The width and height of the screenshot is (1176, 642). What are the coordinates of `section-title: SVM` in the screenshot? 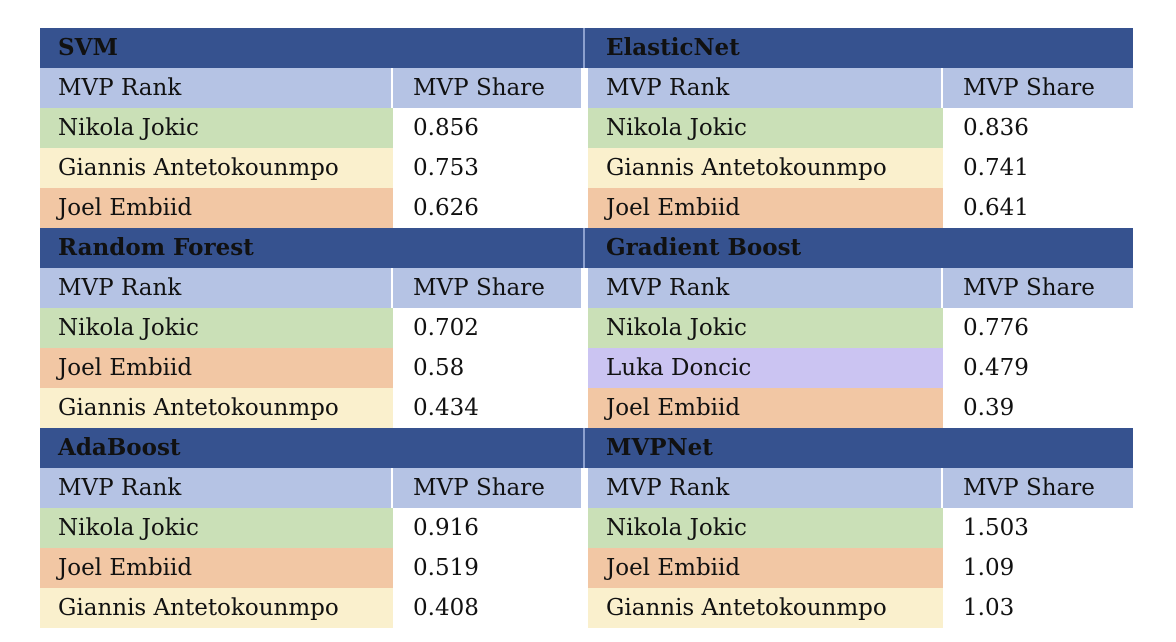 It's located at (310, 48).